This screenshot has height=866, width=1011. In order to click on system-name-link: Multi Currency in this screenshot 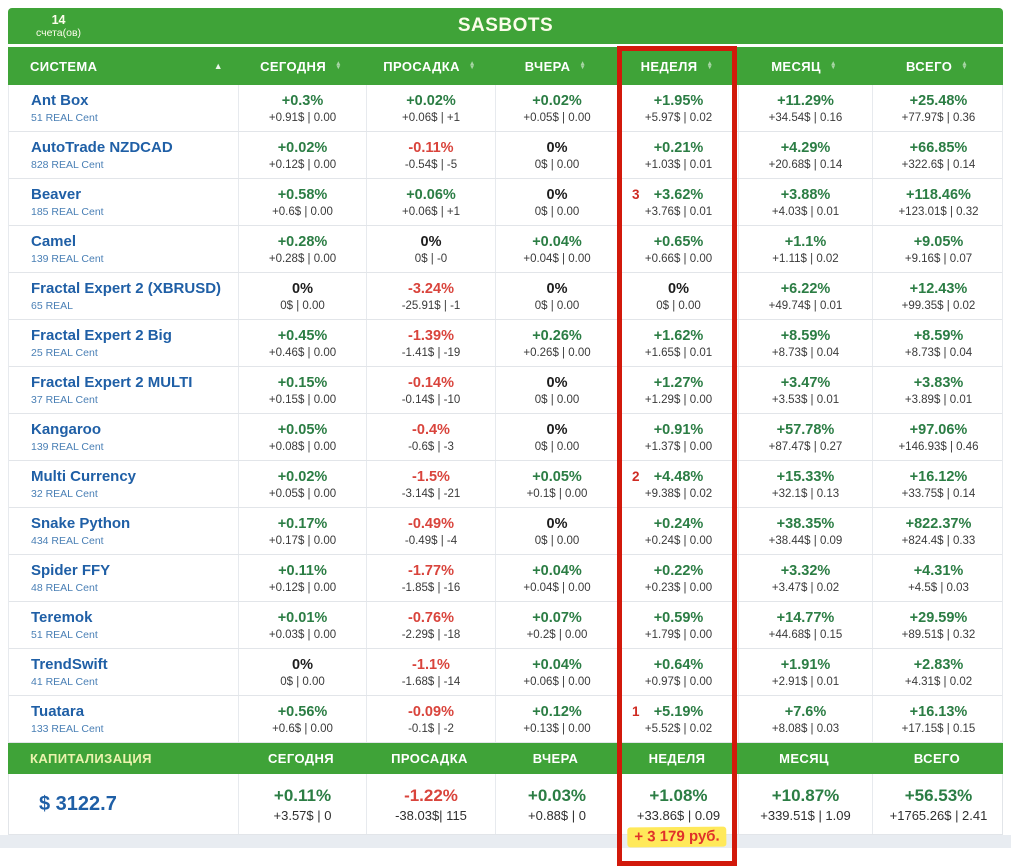, I will do `click(84, 477)`.